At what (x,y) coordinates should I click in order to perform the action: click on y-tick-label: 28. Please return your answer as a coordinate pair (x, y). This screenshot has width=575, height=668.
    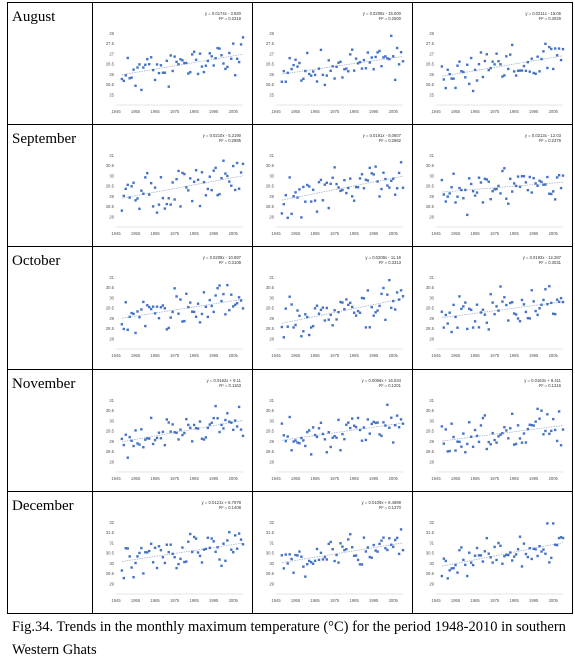
    Looking at the image, I should click on (271, 33).